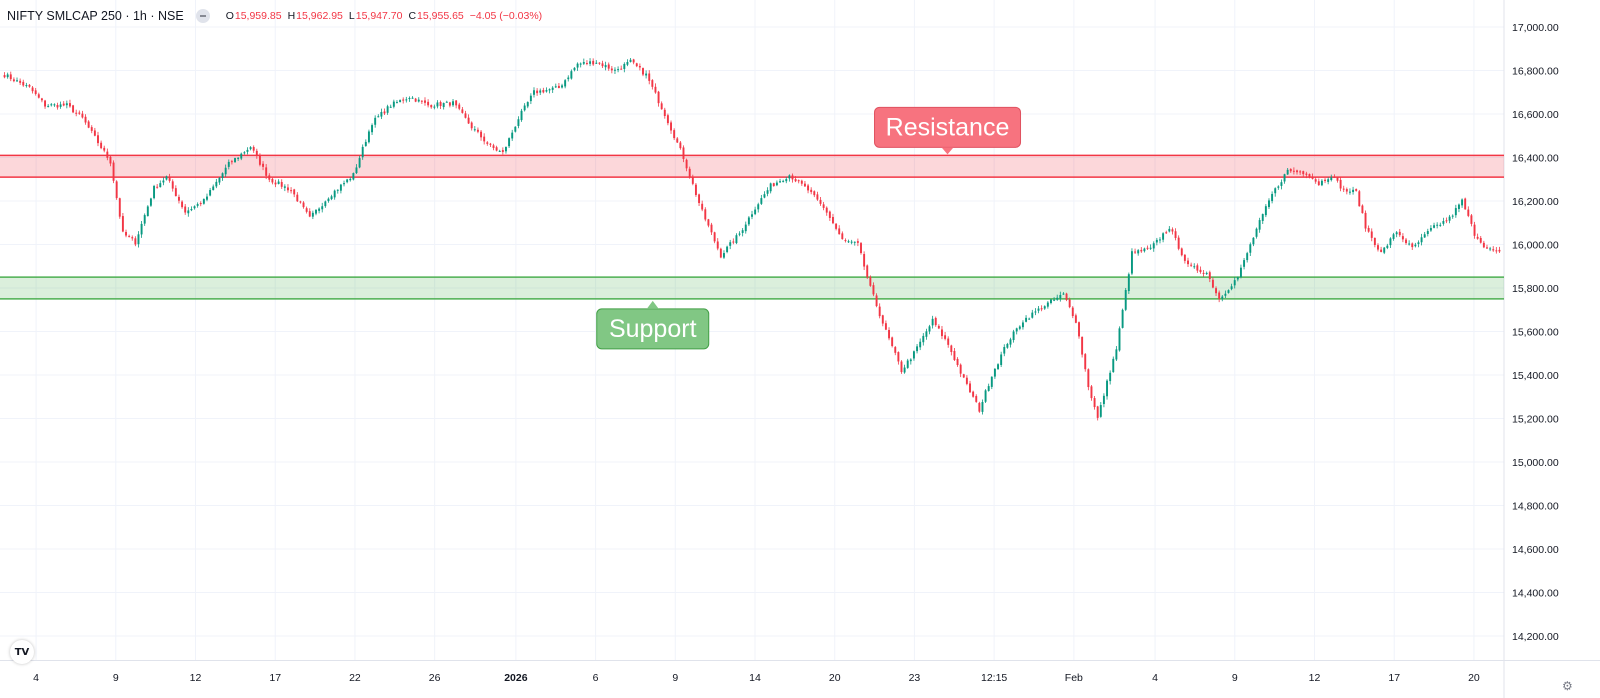 Image resolution: width=1600 pixels, height=698 pixels. I want to click on gear-icon: ⚙, so click(1567, 686).